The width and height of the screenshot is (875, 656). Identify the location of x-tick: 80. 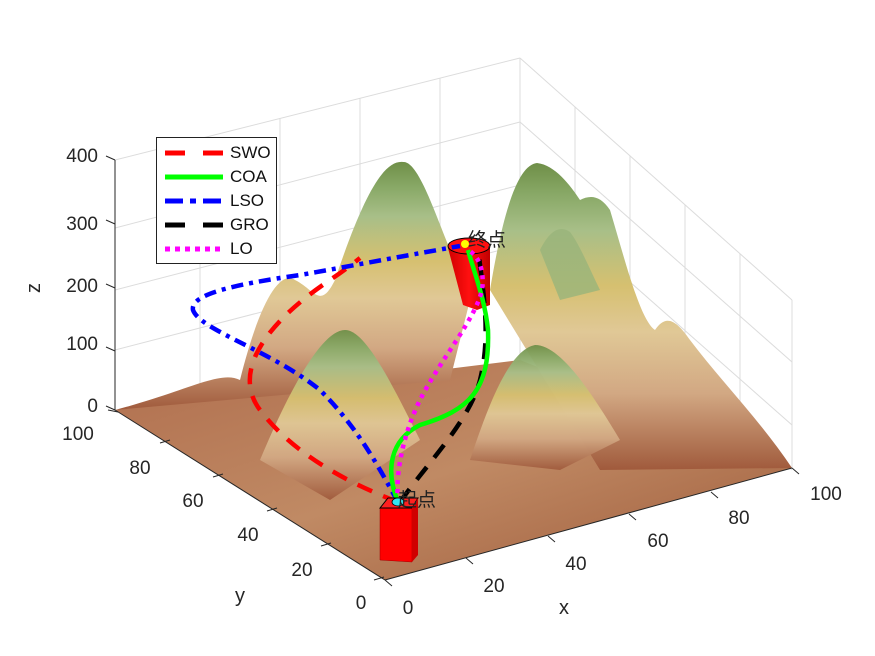
(738, 518).